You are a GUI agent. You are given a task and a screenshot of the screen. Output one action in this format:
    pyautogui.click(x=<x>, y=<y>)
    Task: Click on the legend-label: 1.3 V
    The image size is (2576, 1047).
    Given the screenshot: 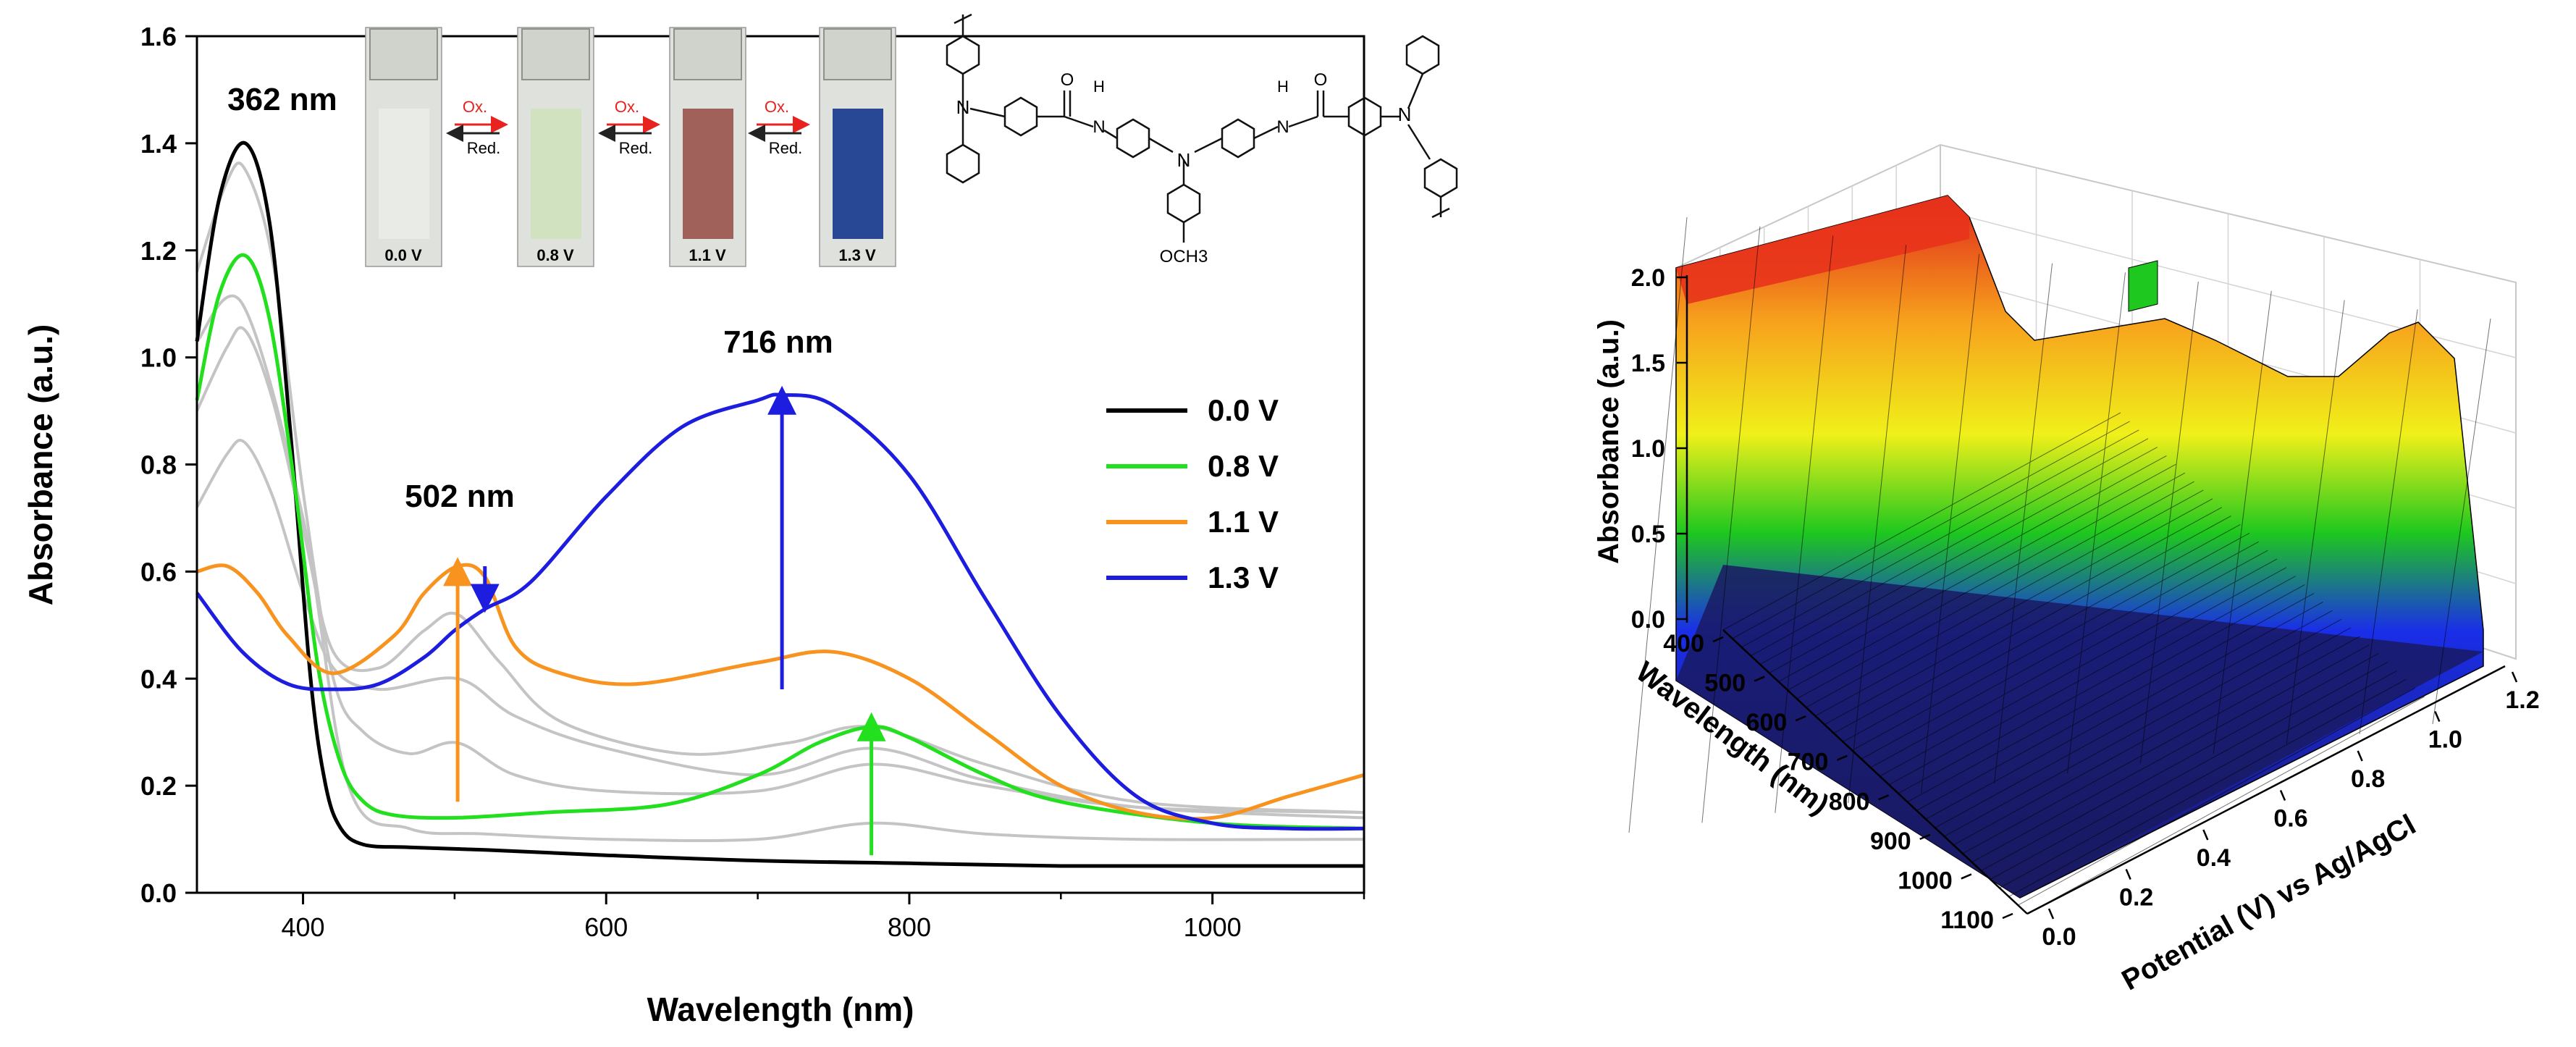 What is the action you would take?
    pyautogui.click(x=1243, y=577)
    